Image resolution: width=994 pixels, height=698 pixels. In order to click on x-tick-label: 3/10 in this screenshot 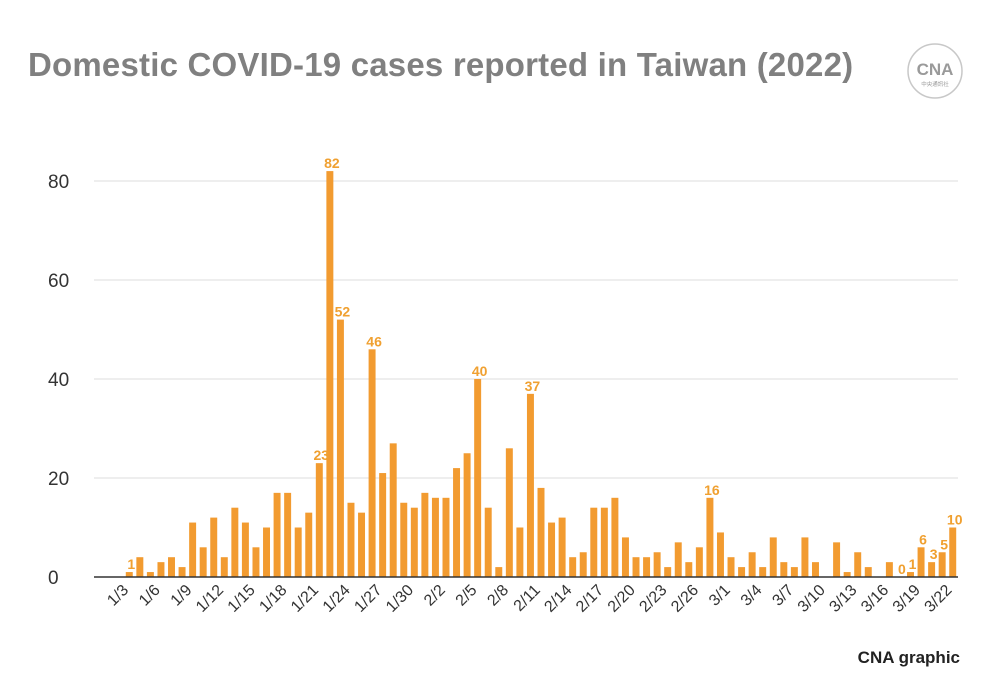, I will do `click(812, 599)`.